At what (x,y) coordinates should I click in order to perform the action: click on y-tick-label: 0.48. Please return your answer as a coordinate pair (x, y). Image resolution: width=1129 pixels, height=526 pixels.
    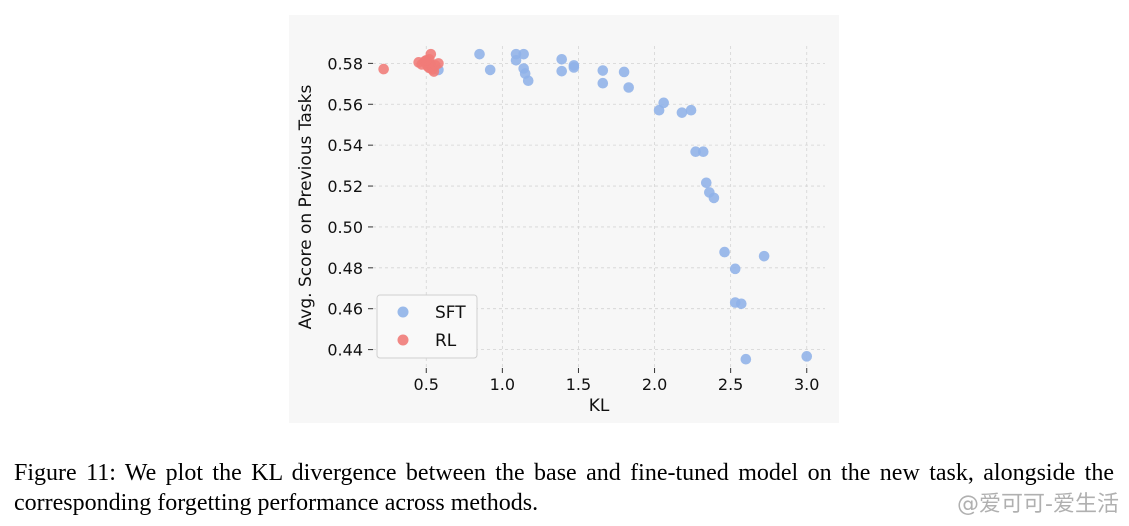
    Looking at the image, I should click on (345, 268).